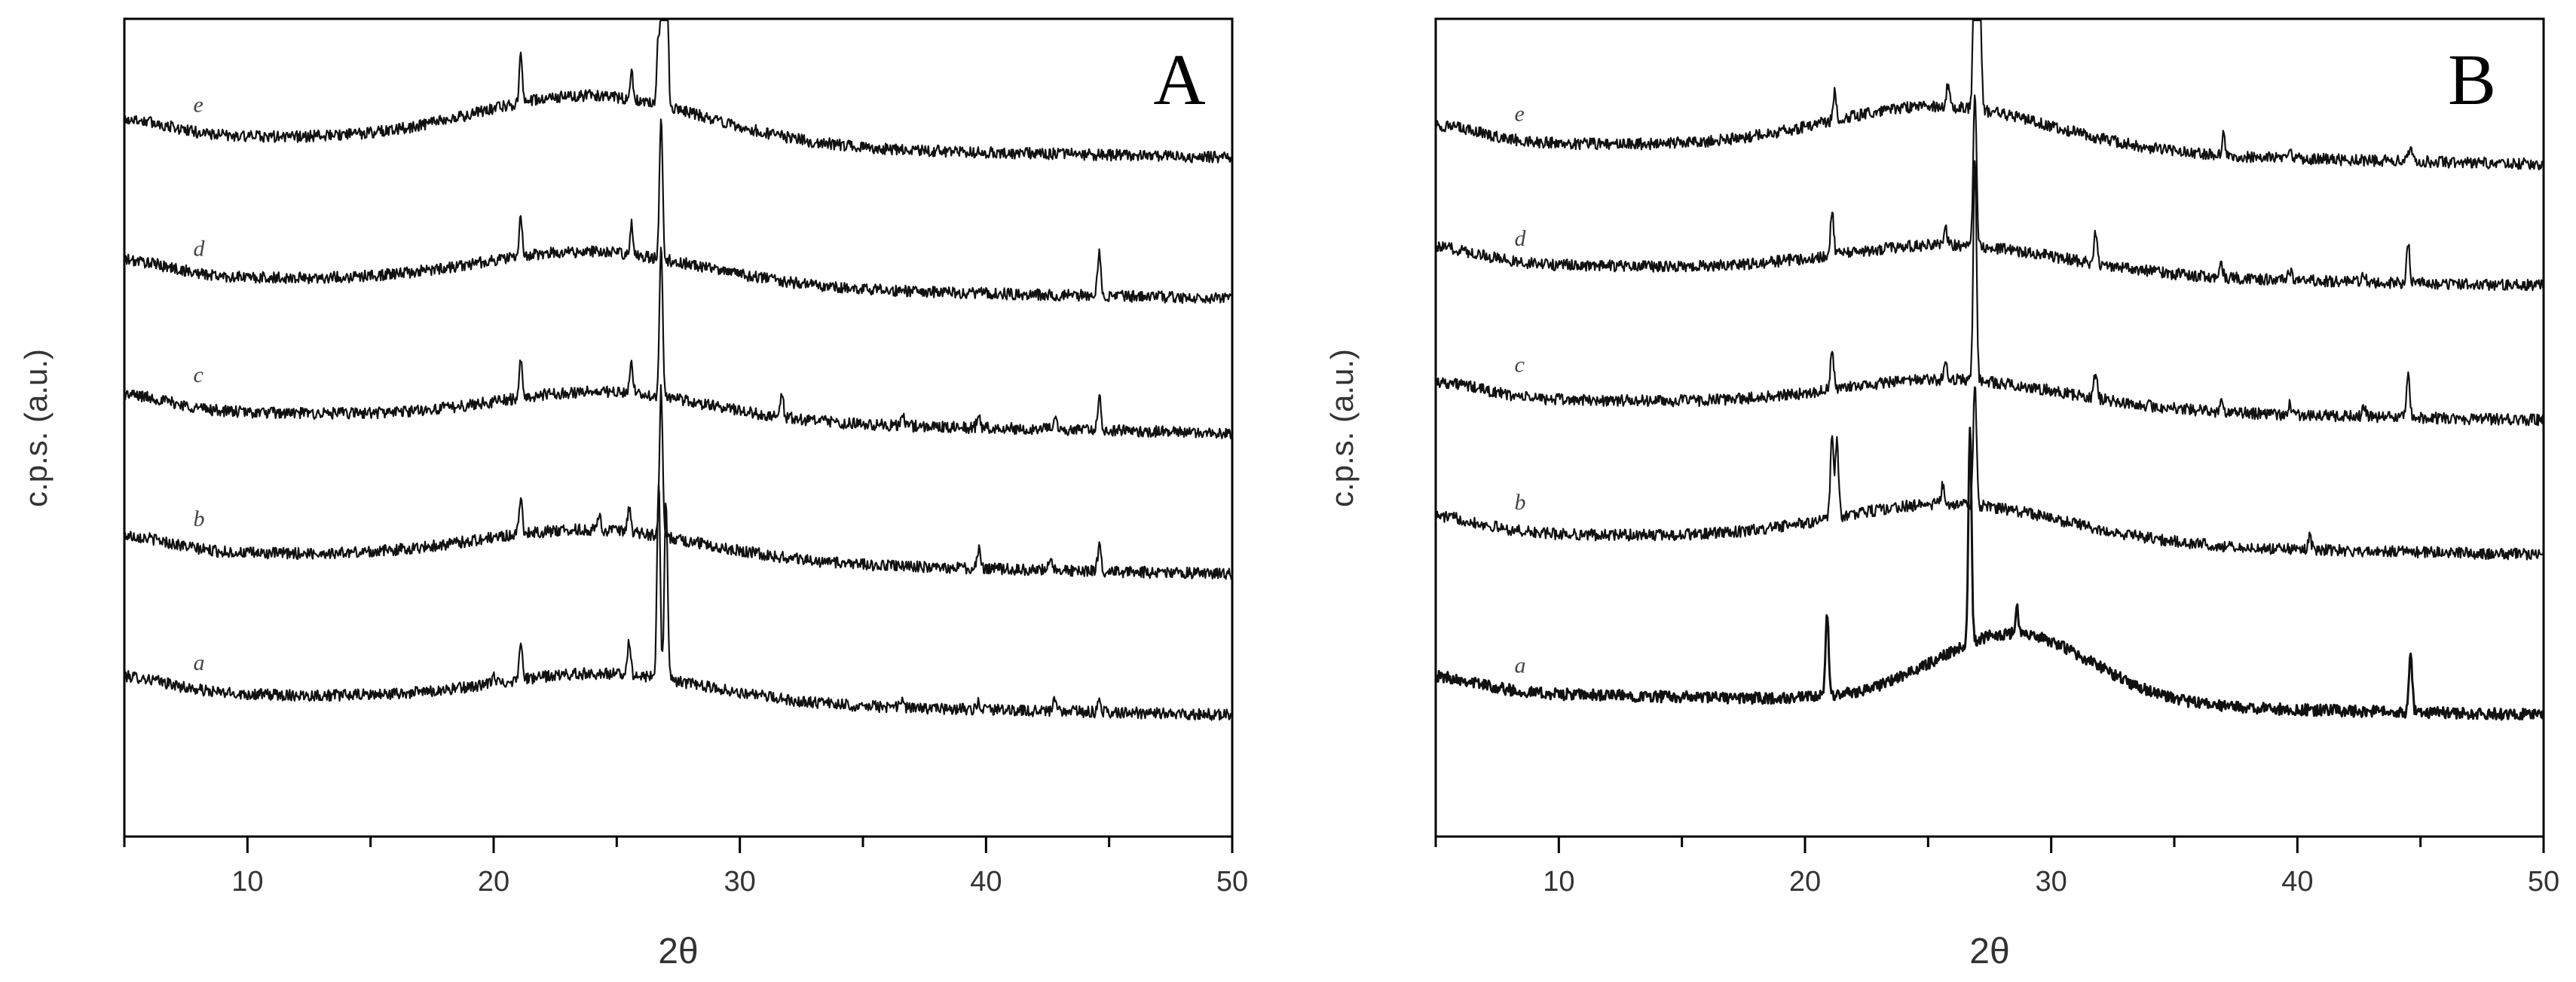 The image size is (2576, 982). I want to click on y-axis-label-b: c.p.s. (a.u.), so click(1342, 428).